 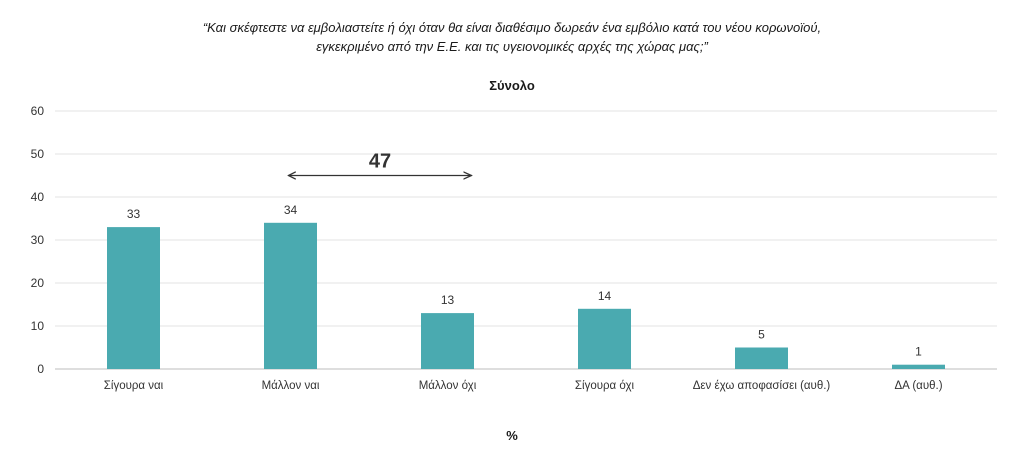 What do you see at coordinates (38, 111) in the screenshot?
I see `y-tick-label: 60` at bounding box center [38, 111].